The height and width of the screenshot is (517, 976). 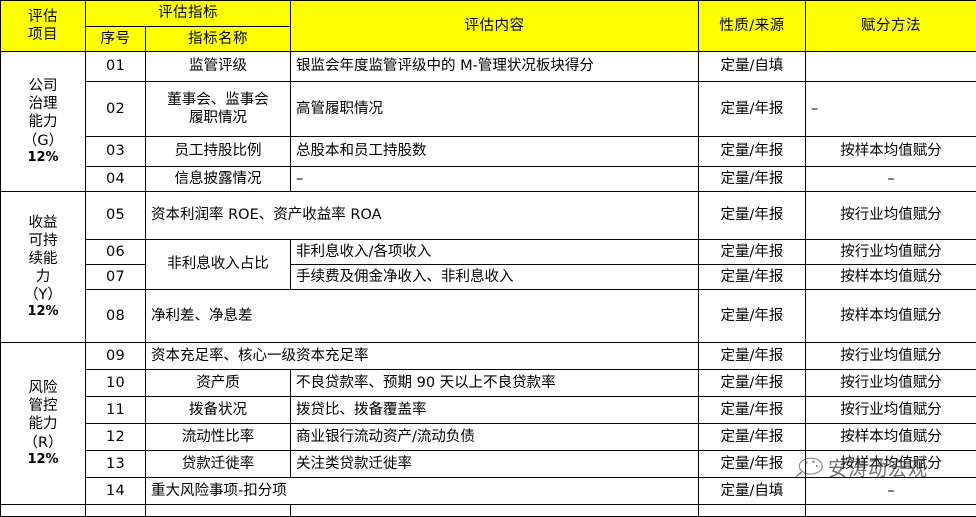 I want to click on table-header: 评估 项目 评估指标 评估内容 性质/来源 赋分方法 序号 指标名称, so click(x=488, y=26).